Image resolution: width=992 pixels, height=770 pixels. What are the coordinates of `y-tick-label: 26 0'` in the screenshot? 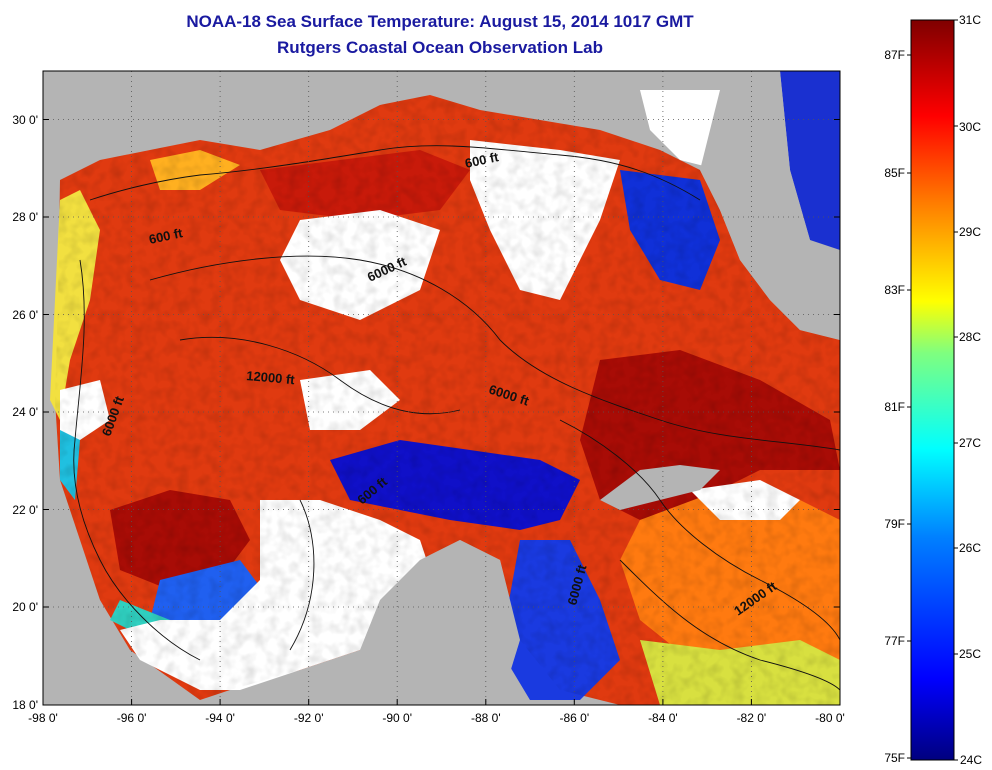 It's located at (25, 315).